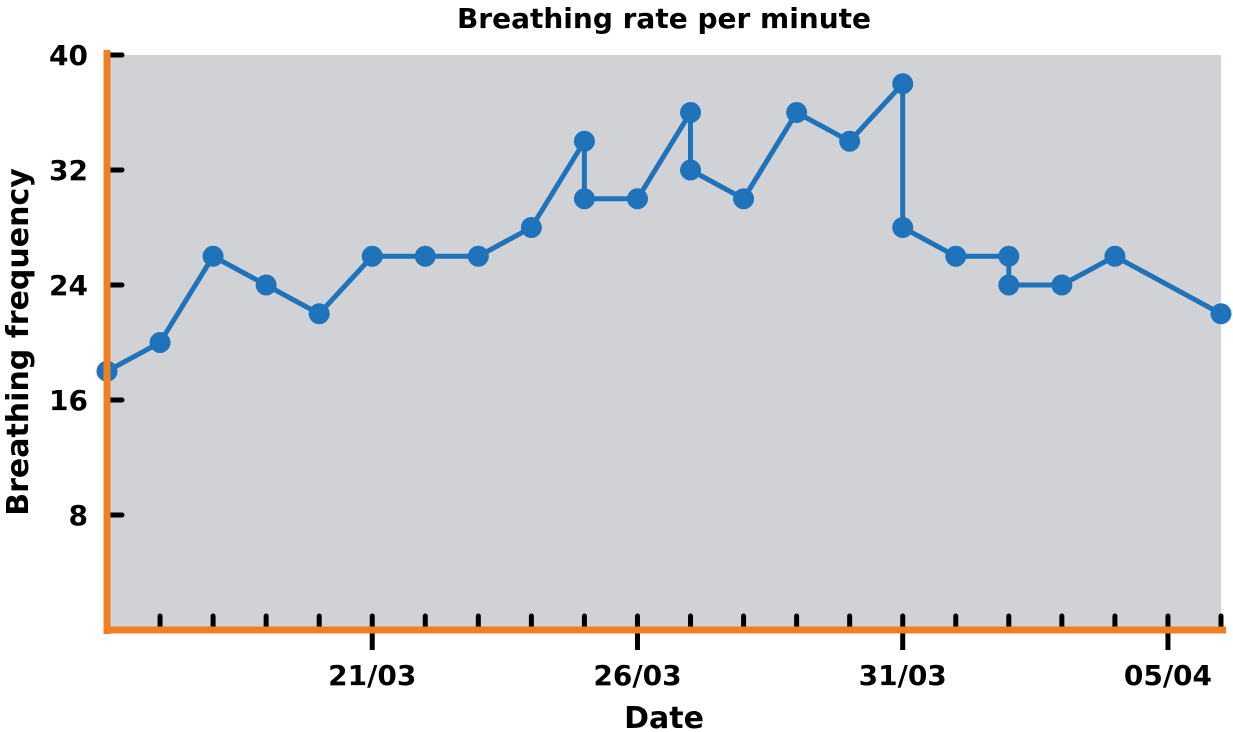 The height and width of the screenshot is (732, 1233). I want to click on x-tick-label: 21/03, so click(372, 675).